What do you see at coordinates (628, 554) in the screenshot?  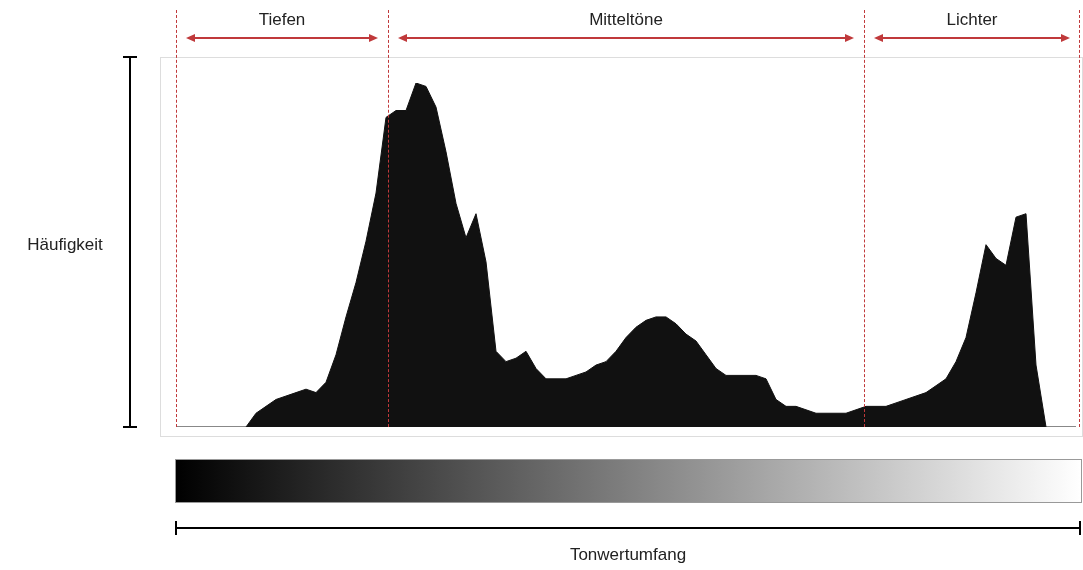 I see `text: Tonwertumfang` at bounding box center [628, 554].